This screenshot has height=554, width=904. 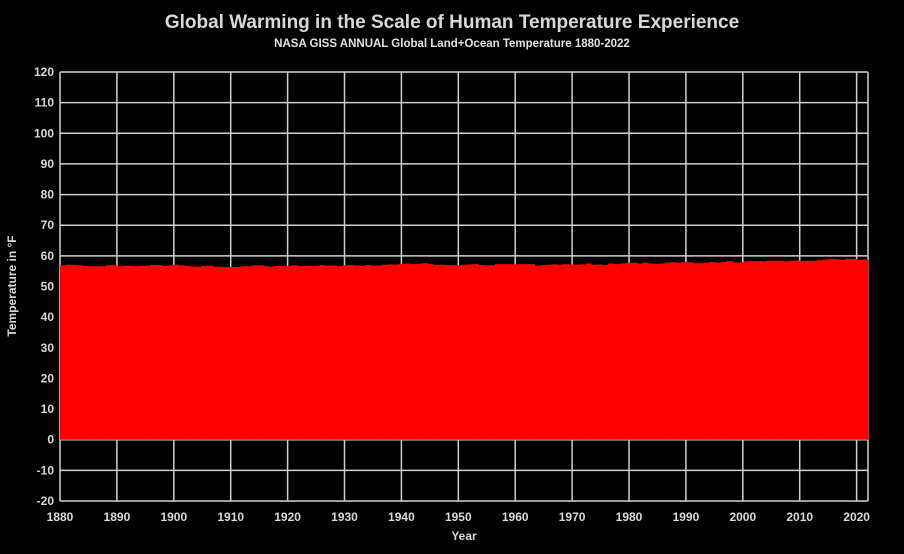 I want to click on data-bar-1901, so click(x=181, y=352).